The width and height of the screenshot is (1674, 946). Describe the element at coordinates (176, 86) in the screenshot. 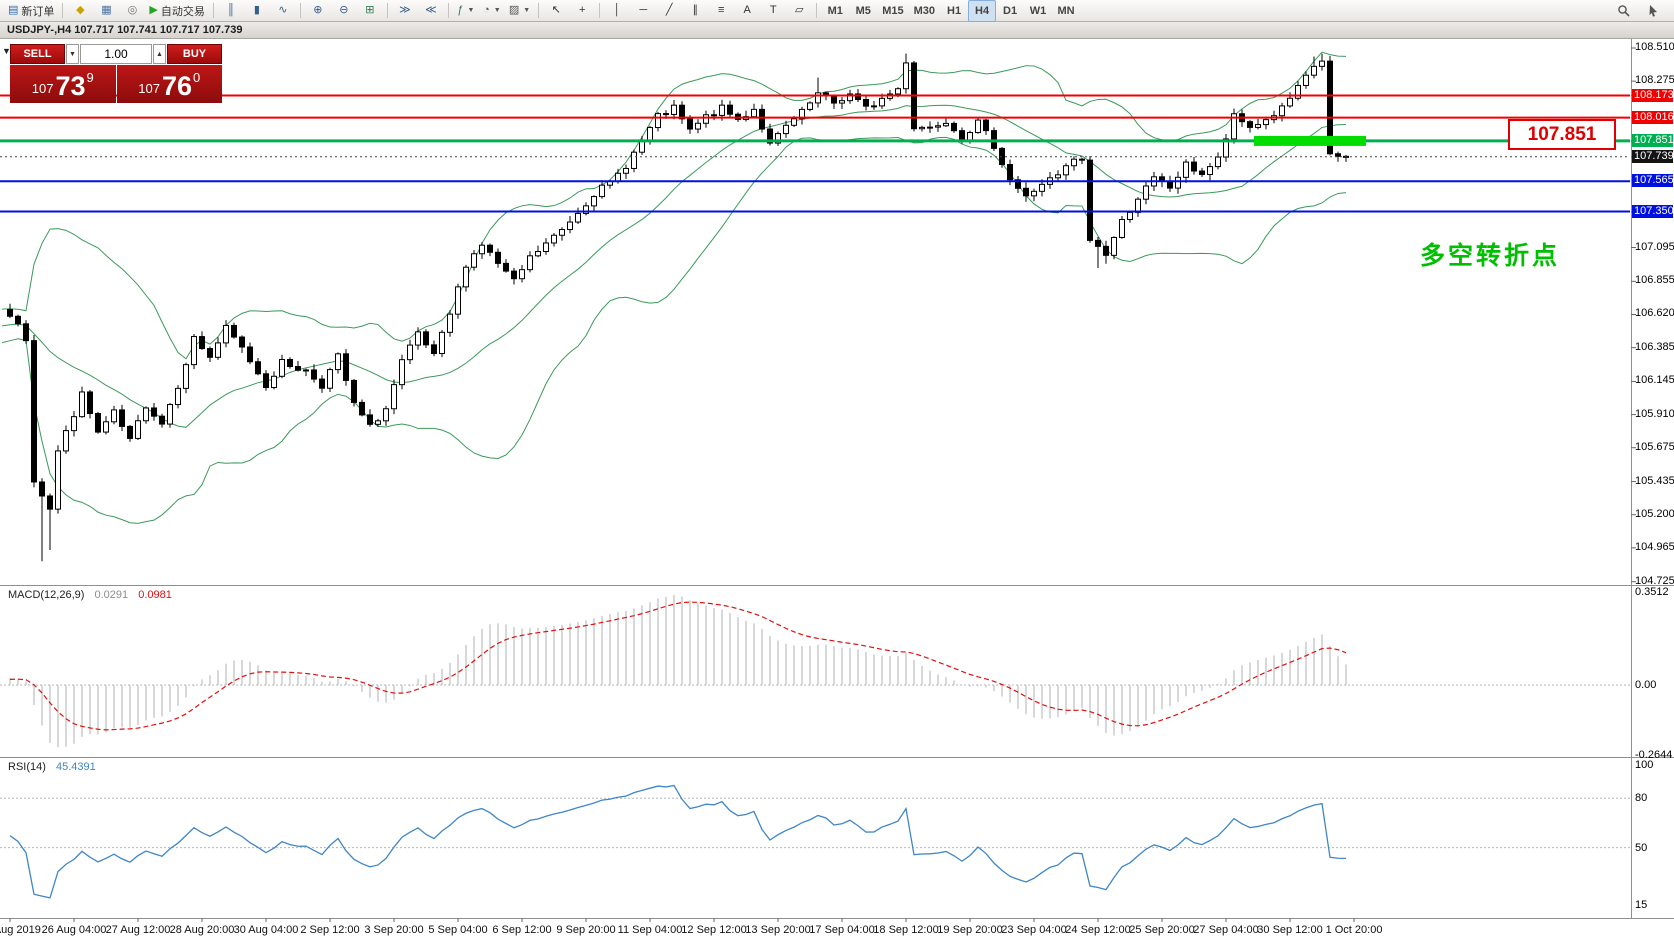

I see `buy-price-big: 76` at that location.